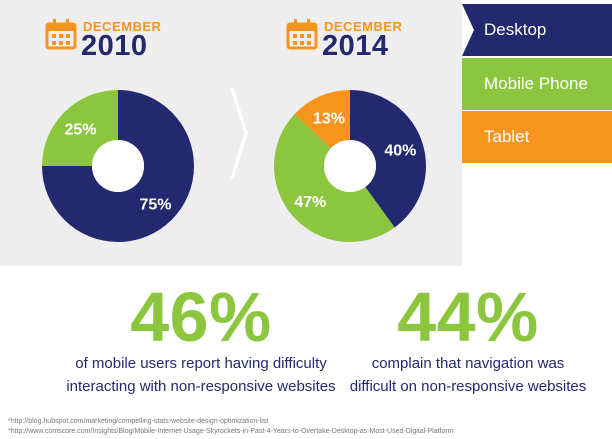 This screenshot has height=439, width=612. Describe the element at coordinates (468, 363) in the screenshot. I see `stat-text-line1: complain that navigation was` at that location.